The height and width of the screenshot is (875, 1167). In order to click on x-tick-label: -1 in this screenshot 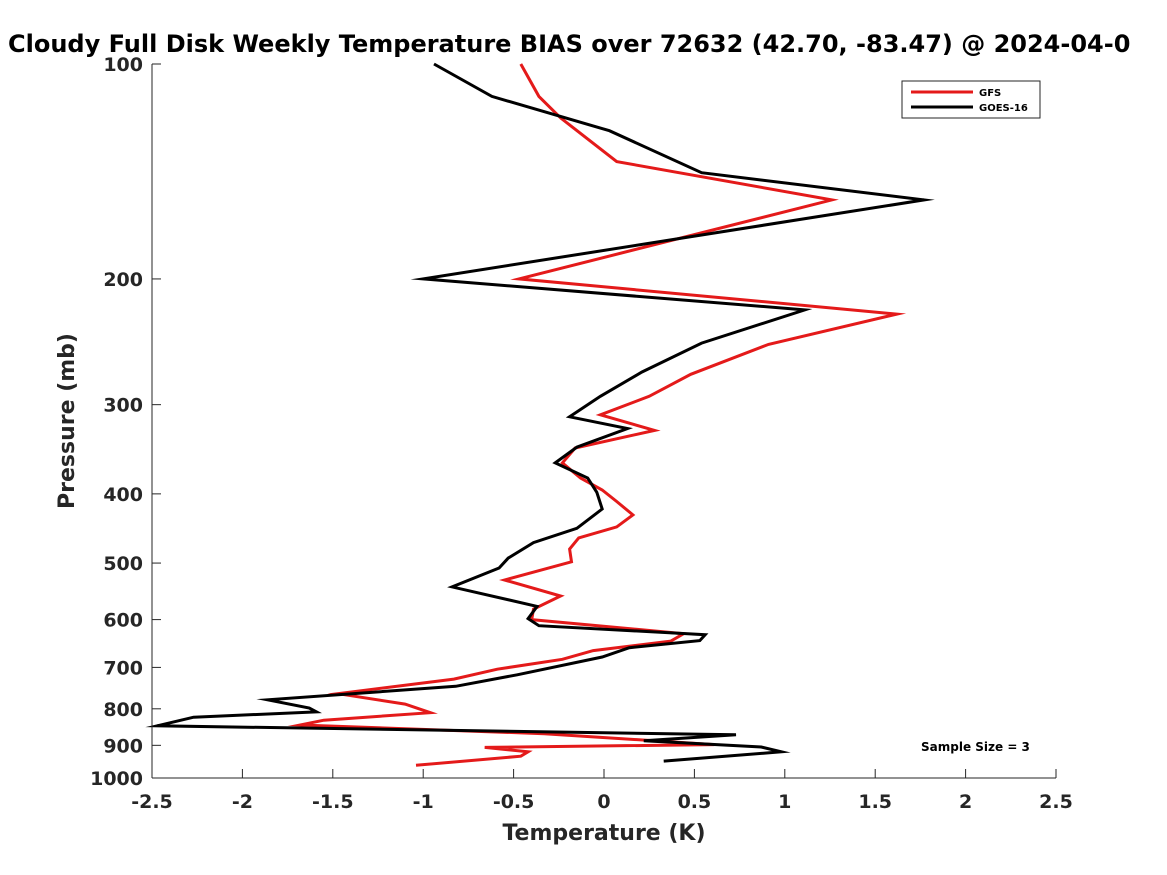, I will do `click(423, 802)`.